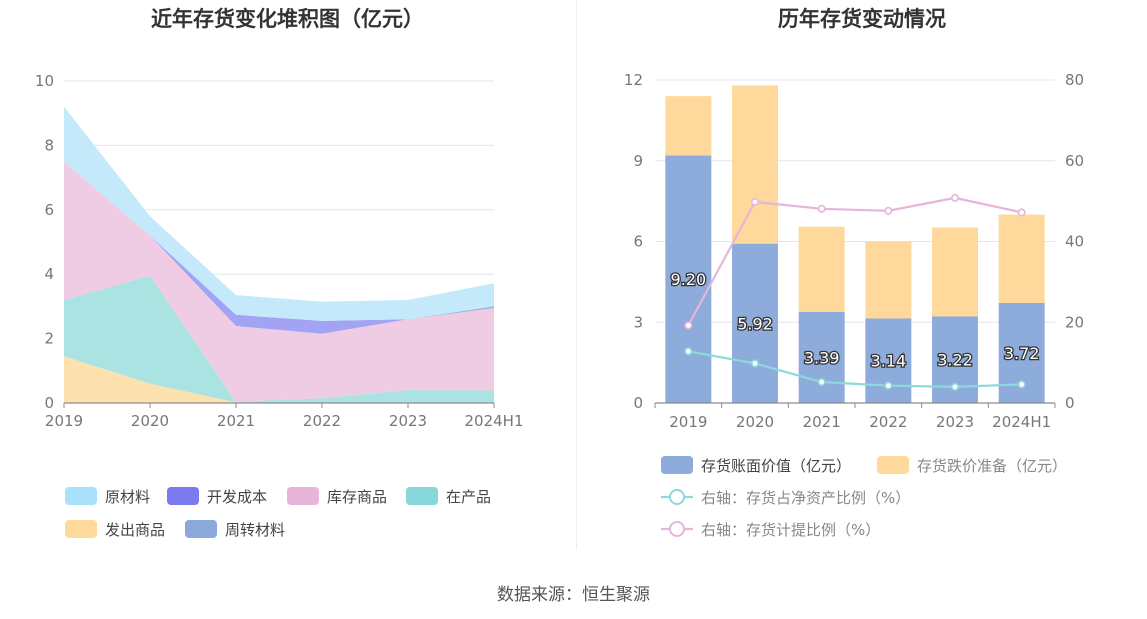 The width and height of the screenshot is (1147, 619). I want to click on bar-value-label: 9.20, so click(689, 279).